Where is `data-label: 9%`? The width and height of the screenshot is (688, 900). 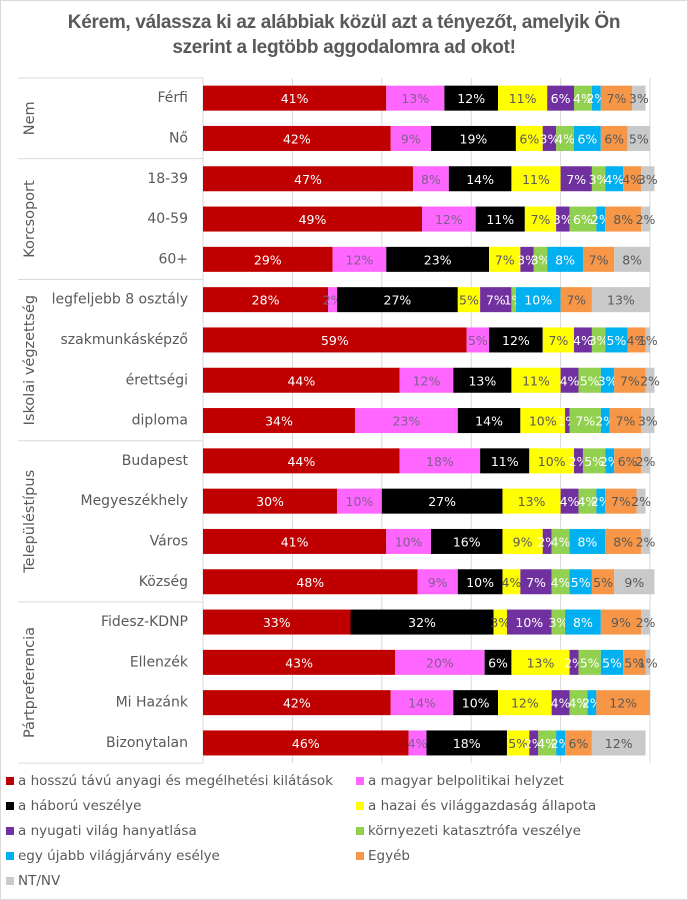 data-label: 9% is located at coordinates (523, 541).